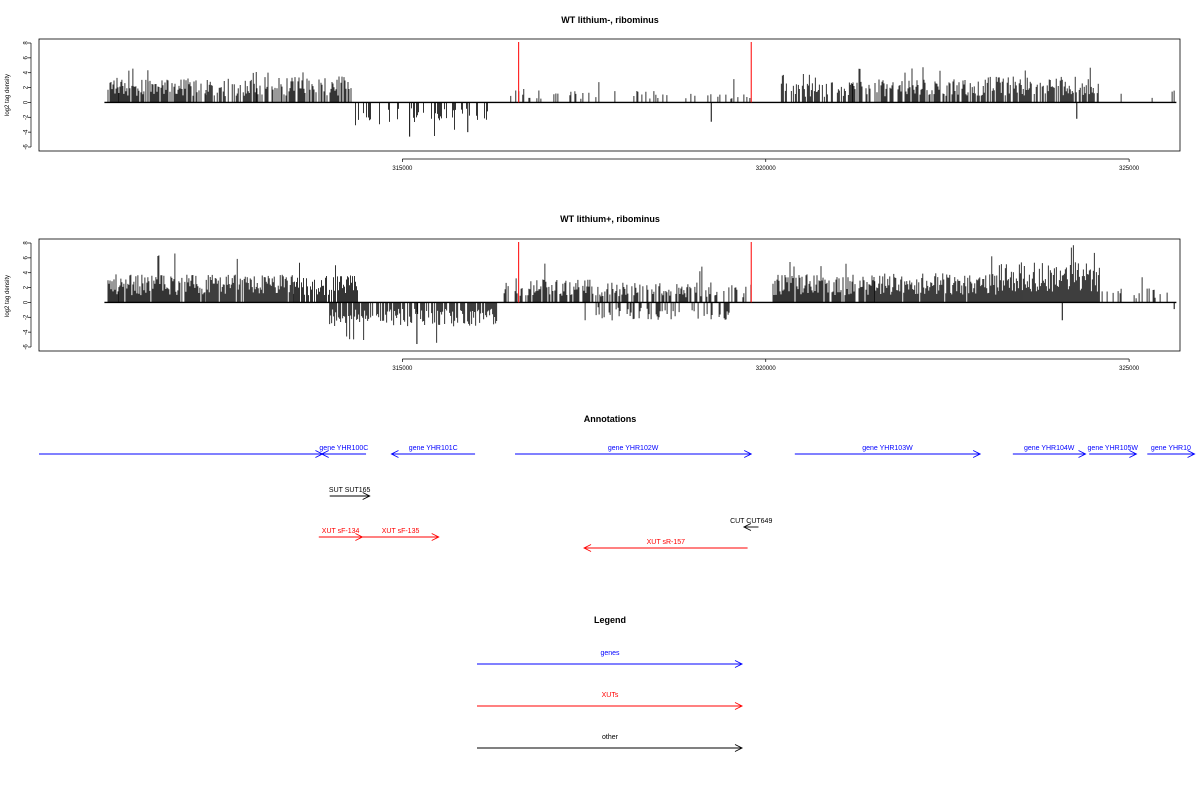  I want to click on annotation-label: SUT SUT165, so click(350, 490).